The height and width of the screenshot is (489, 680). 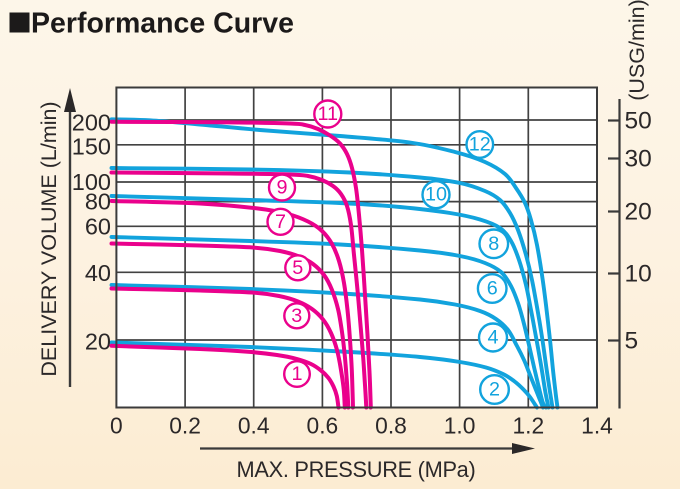 What do you see at coordinates (162, 24) in the screenshot?
I see `svg-text: Performance Curve` at bounding box center [162, 24].